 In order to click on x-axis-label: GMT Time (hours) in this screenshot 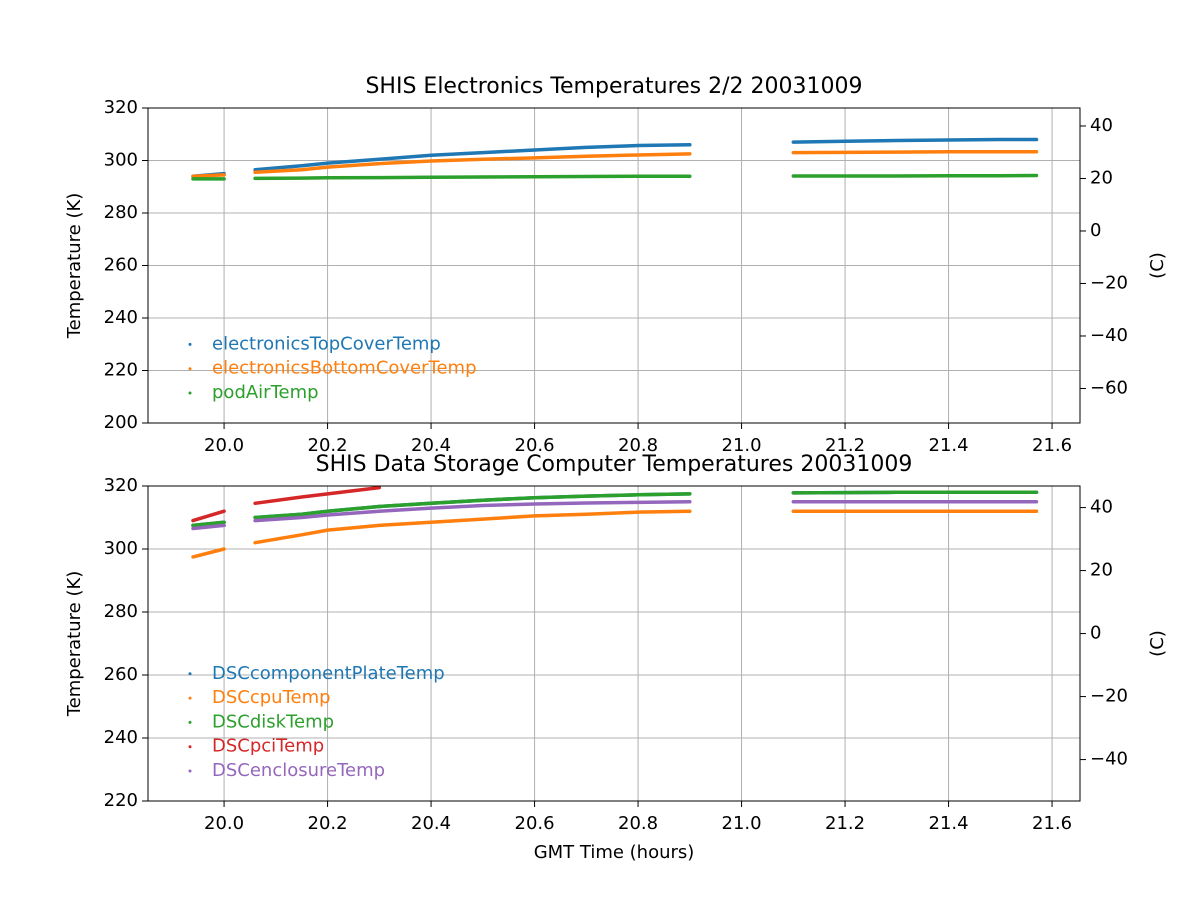, I will do `click(614, 852)`.